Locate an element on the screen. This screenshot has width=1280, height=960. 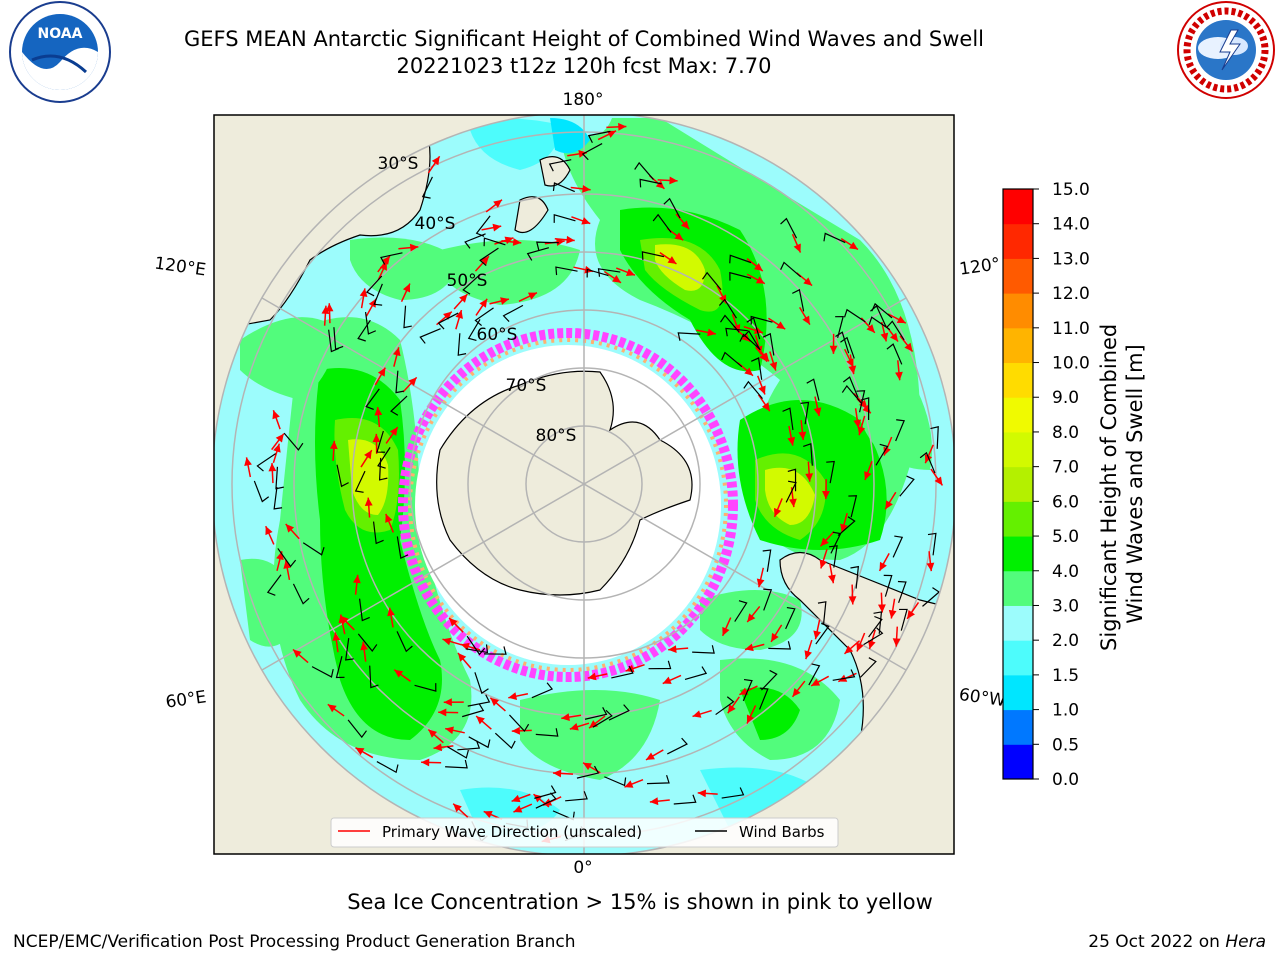
lon-label-0: 0° is located at coordinates (582, 868).